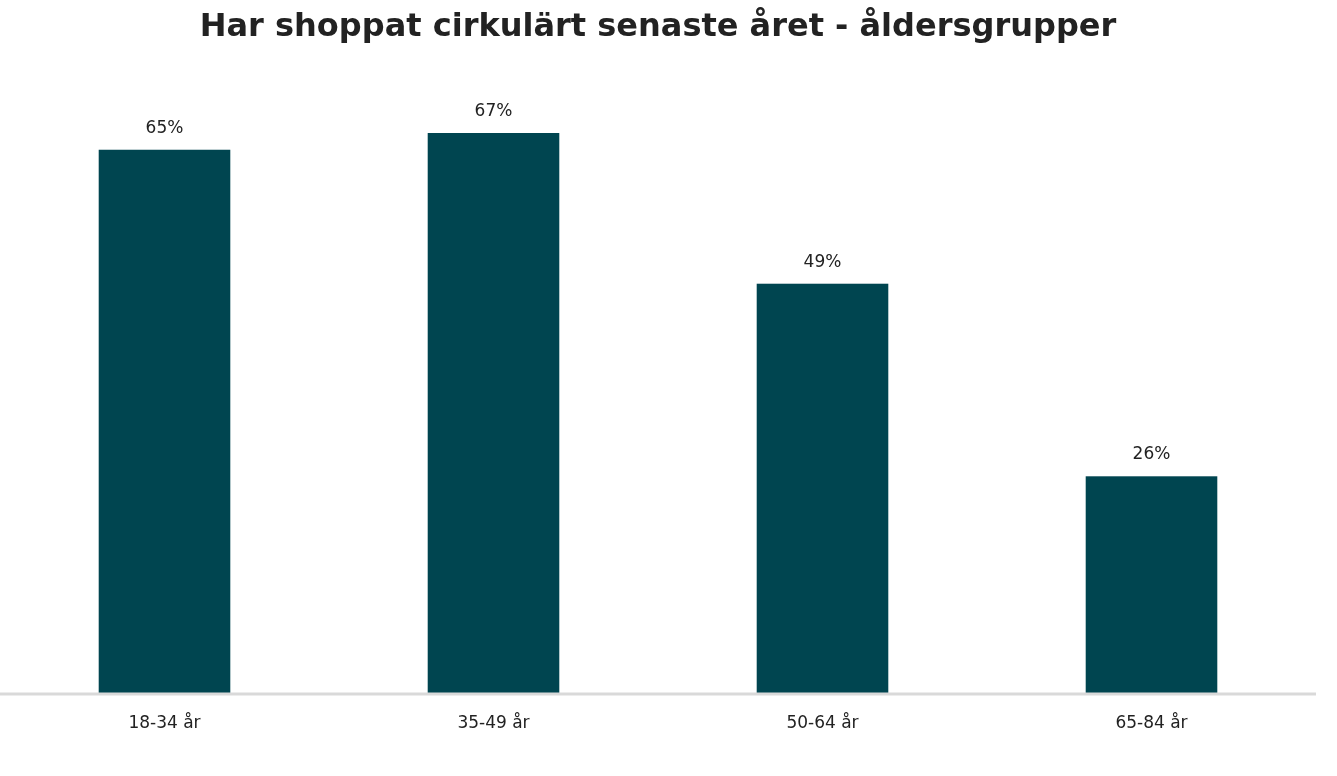  Describe the element at coordinates (822, 722) in the screenshot. I see `x-tick-label: 50-64 år` at that location.